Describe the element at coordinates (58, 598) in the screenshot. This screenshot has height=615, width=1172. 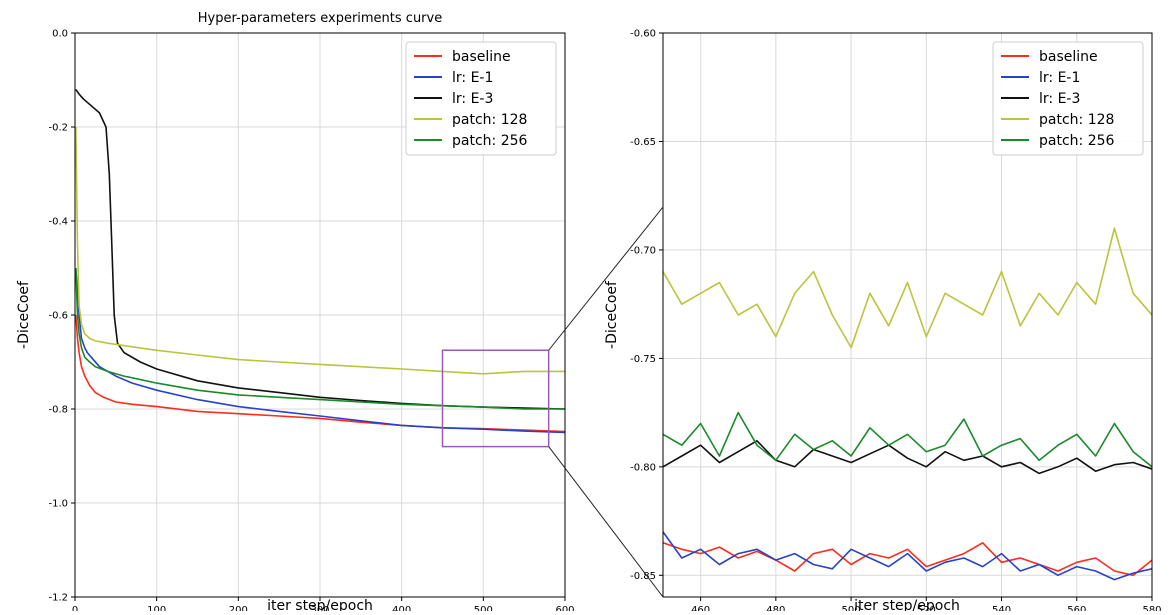
I see `y-tick-label: -1.2` at that location.